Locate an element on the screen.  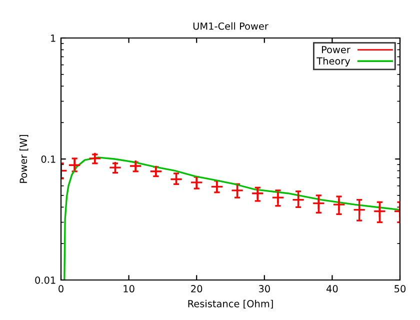
x-tick-label: 30 is located at coordinates (264, 288).